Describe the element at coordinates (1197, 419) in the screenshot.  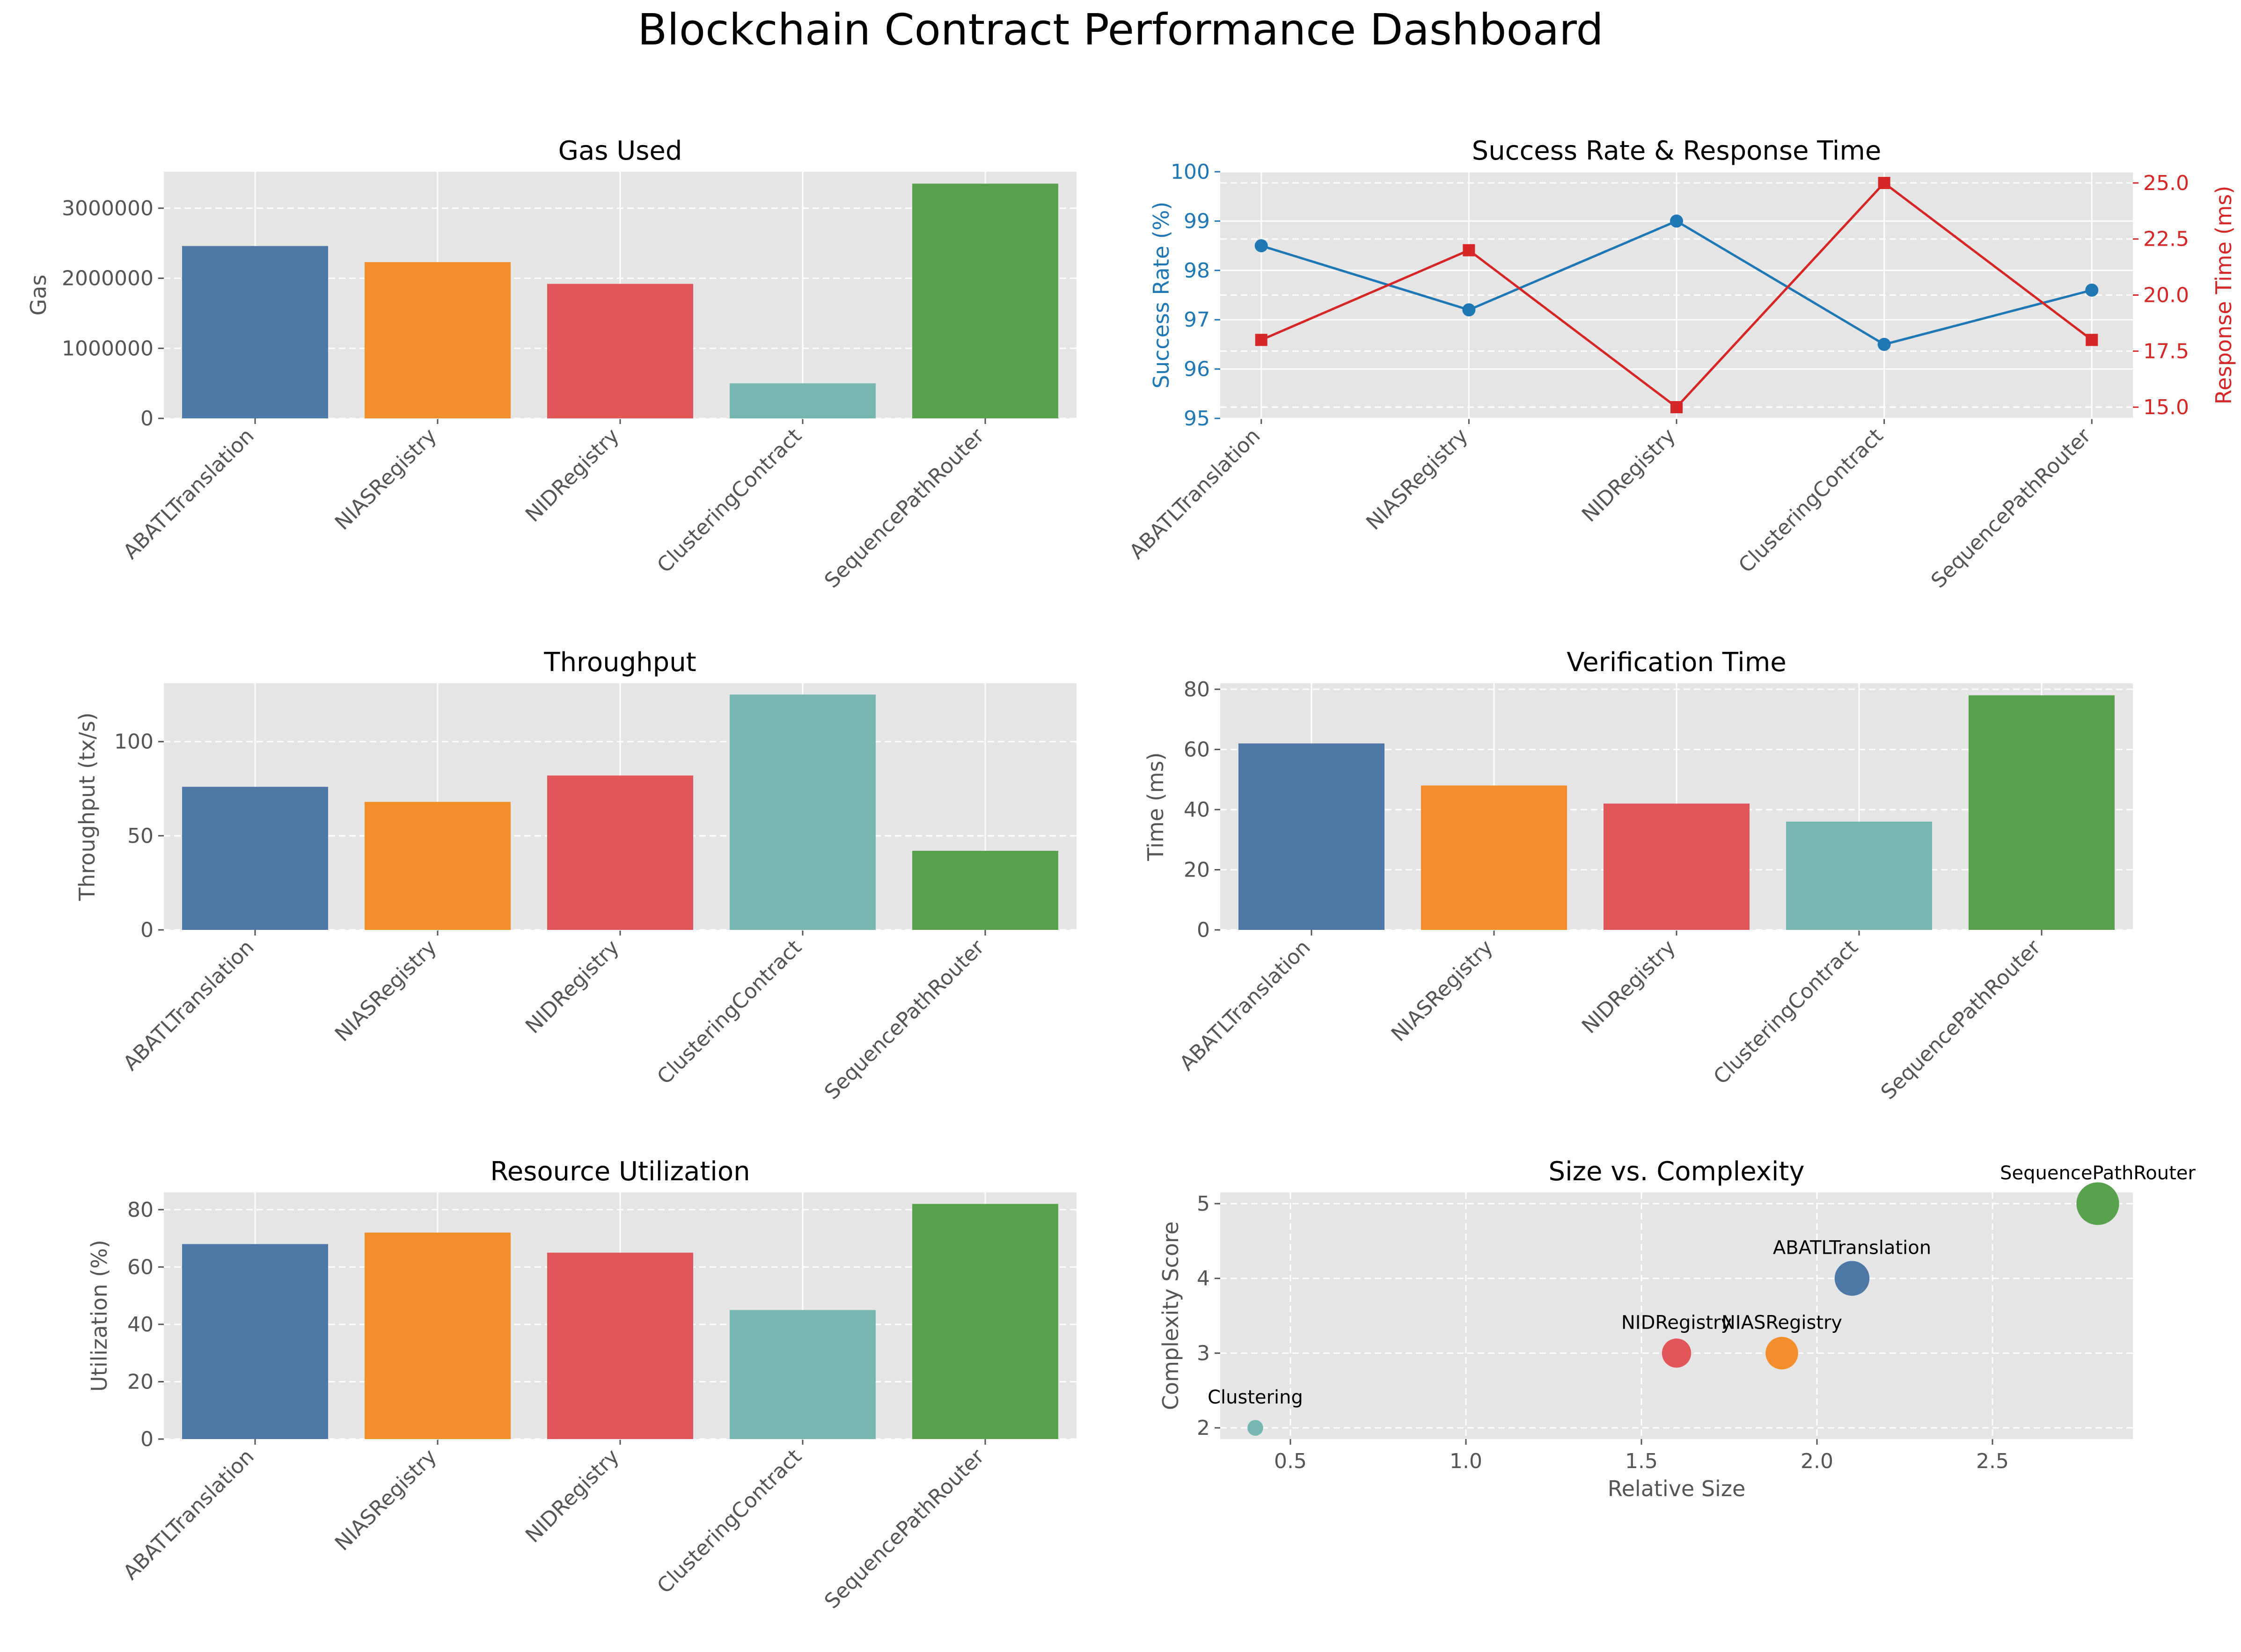
I see `y-tick-label: 95` at that location.